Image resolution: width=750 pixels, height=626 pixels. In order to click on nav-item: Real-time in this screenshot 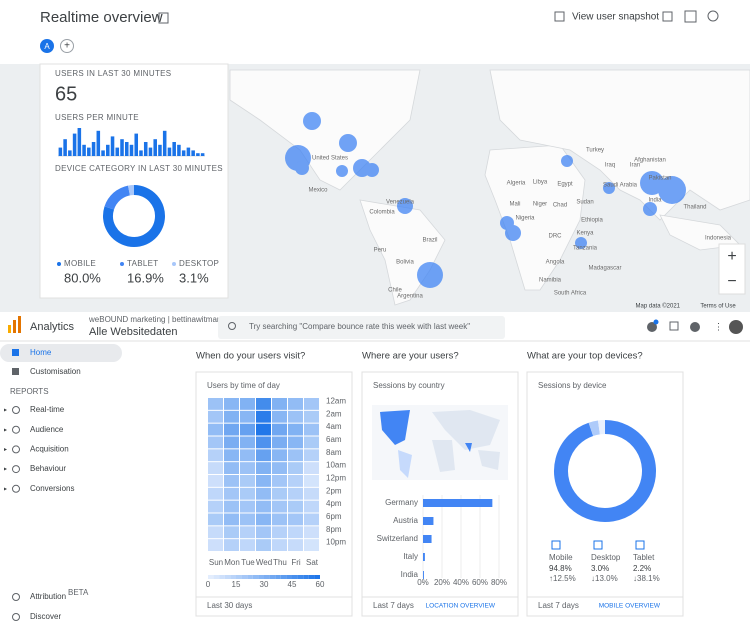, I will do `click(47, 409)`.